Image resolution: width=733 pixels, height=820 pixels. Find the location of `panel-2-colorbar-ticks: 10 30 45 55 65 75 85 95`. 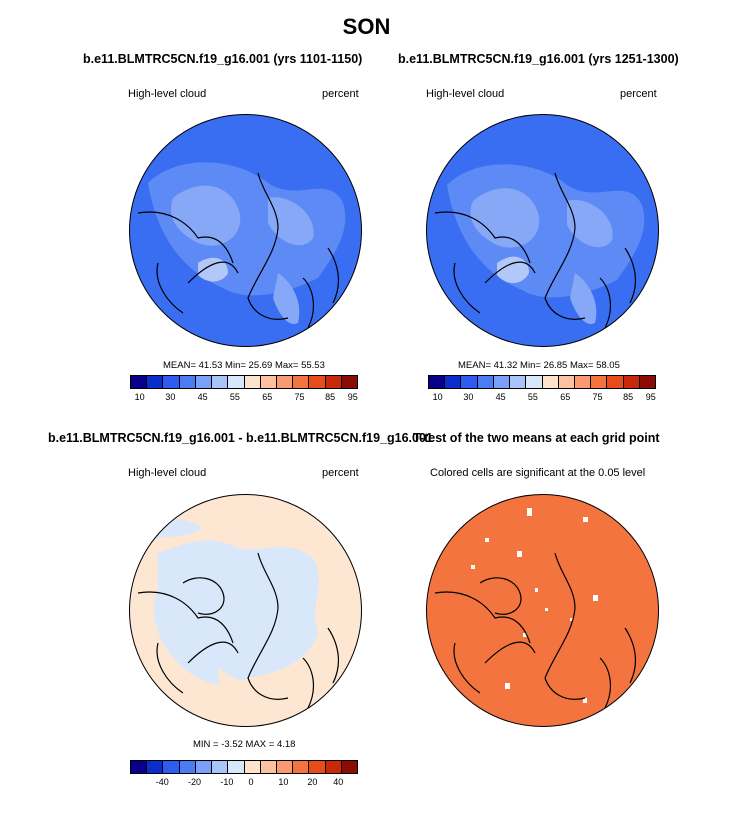

panel-2-colorbar-ticks: 10 30 45 55 65 75 85 95 is located at coordinates (542, 398).